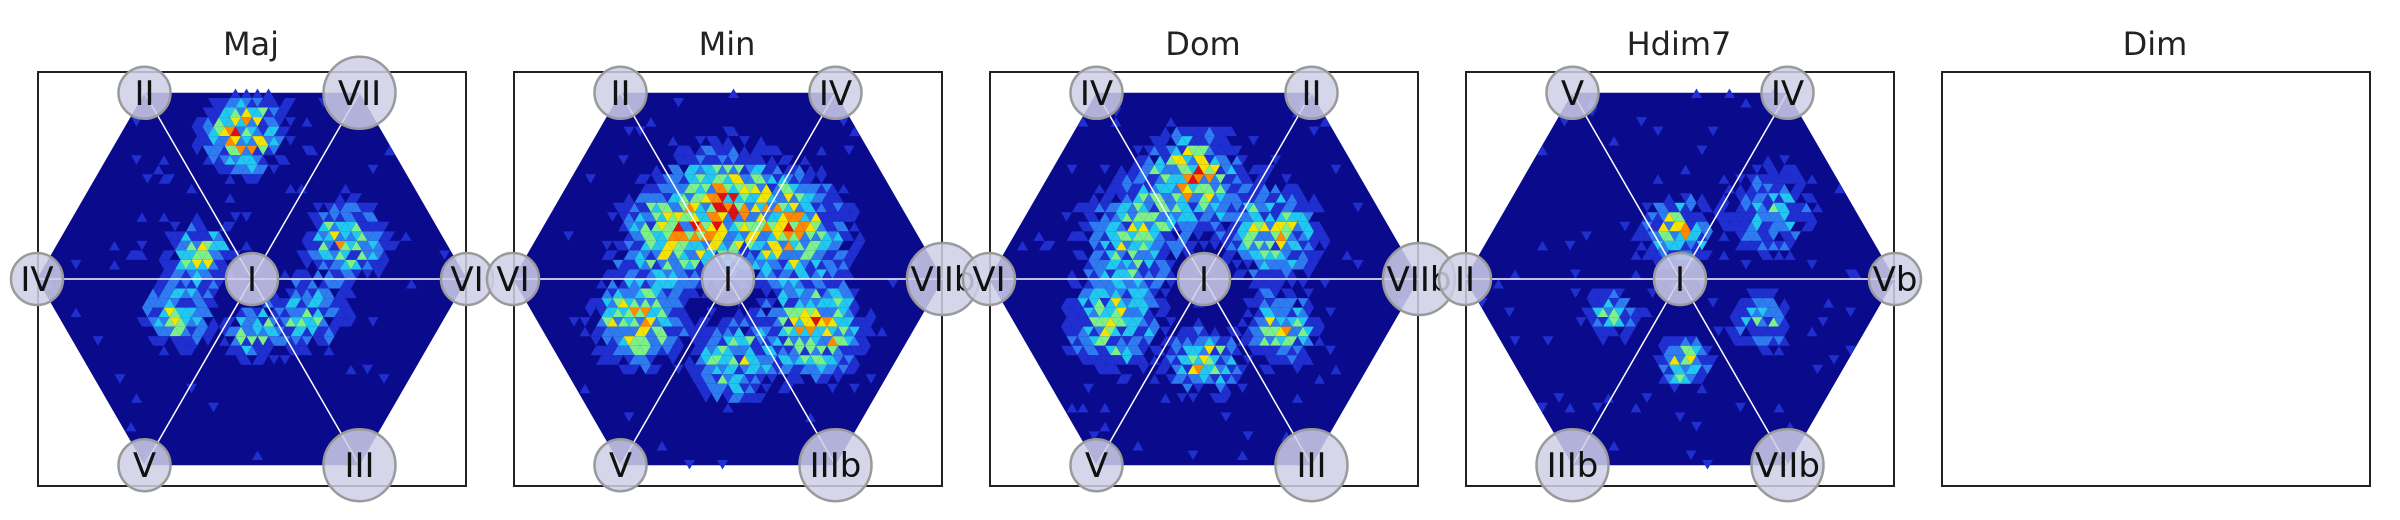  What do you see at coordinates (1680, 279) in the screenshot?
I see `node-circle` at bounding box center [1680, 279].